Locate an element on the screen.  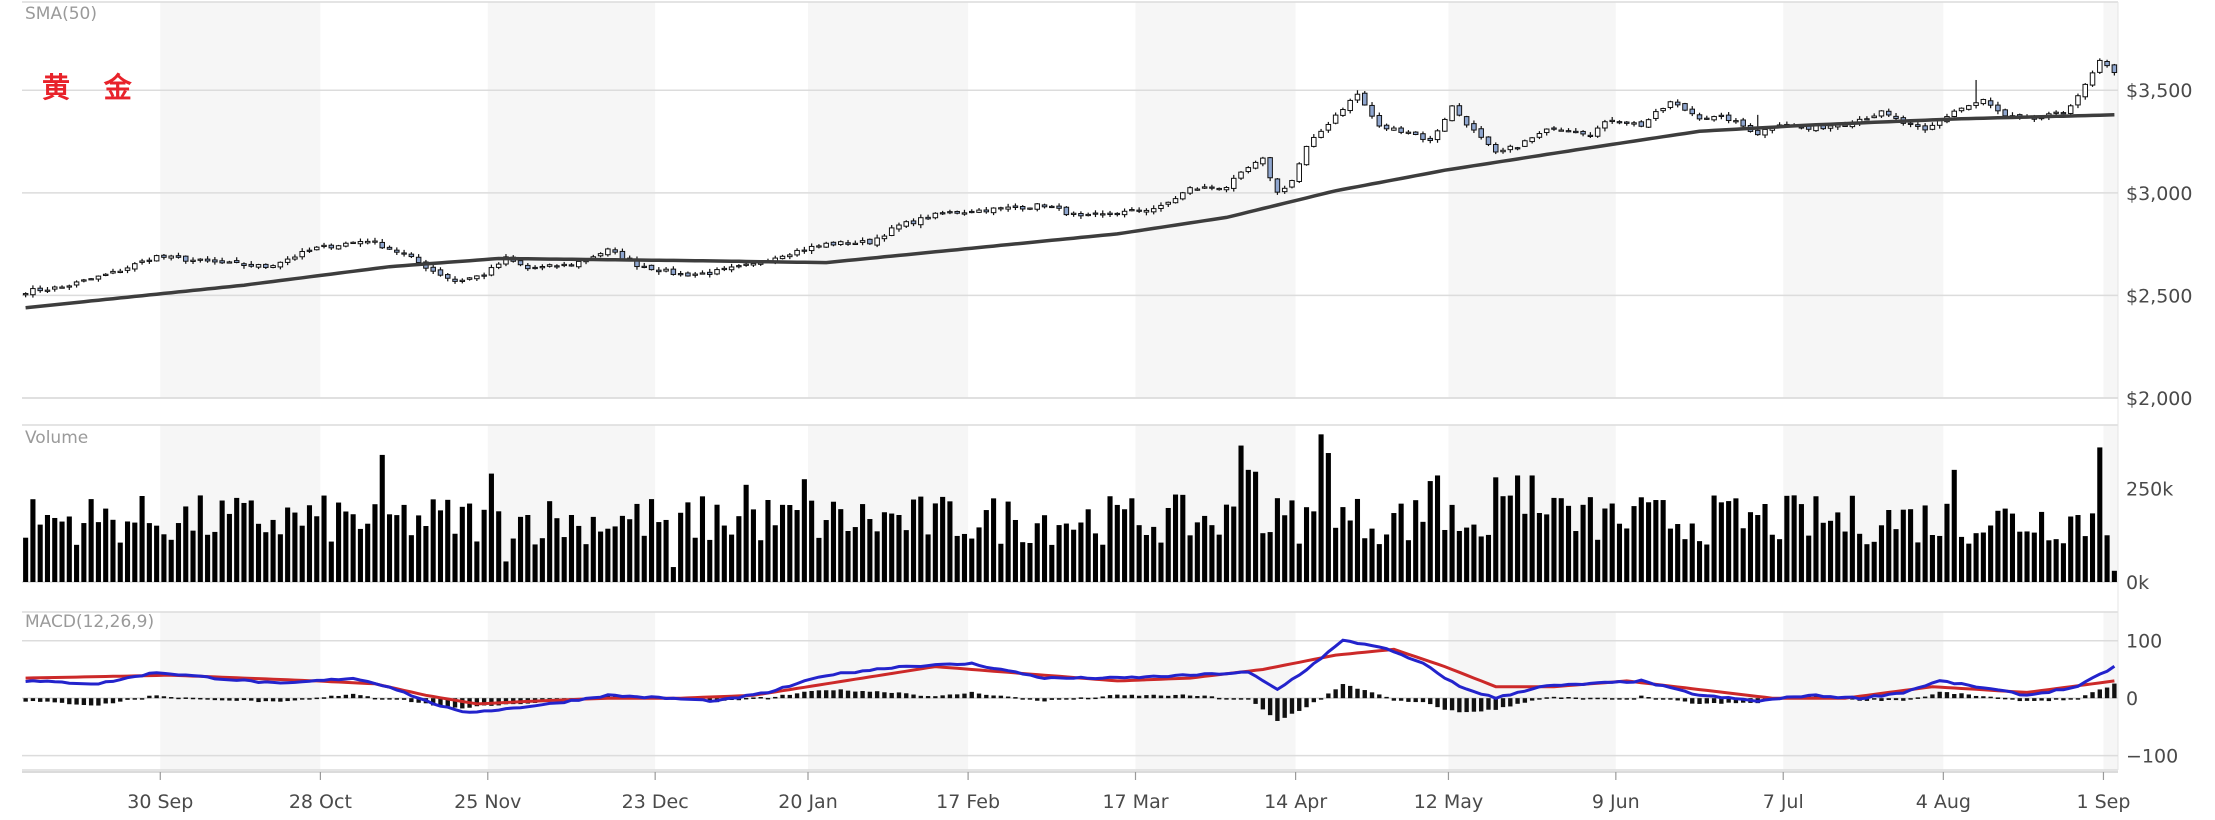
x-tick-label: 28 Oct is located at coordinates (320, 802).